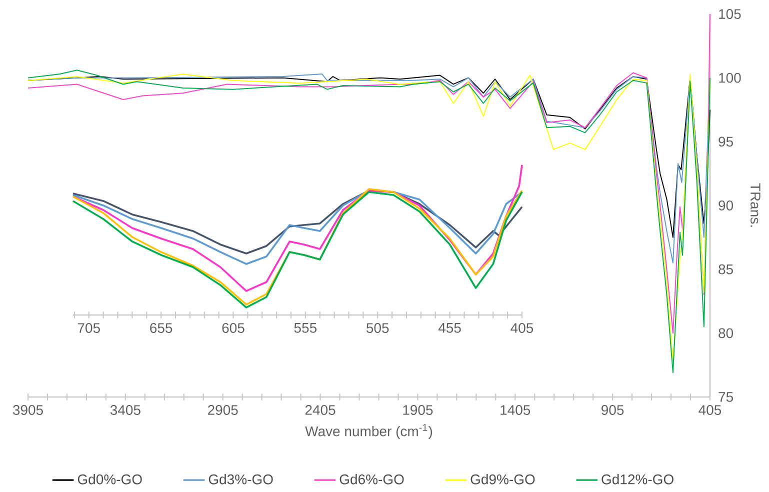  I want to click on legend-label: Gd12%-GO, so click(638, 479).